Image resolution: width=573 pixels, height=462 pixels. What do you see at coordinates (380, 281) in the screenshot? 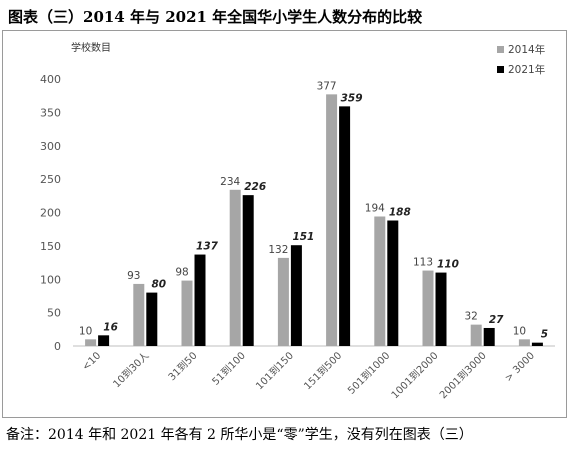
I see `bar-2014年-501到1000` at bounding box center [380, 281].